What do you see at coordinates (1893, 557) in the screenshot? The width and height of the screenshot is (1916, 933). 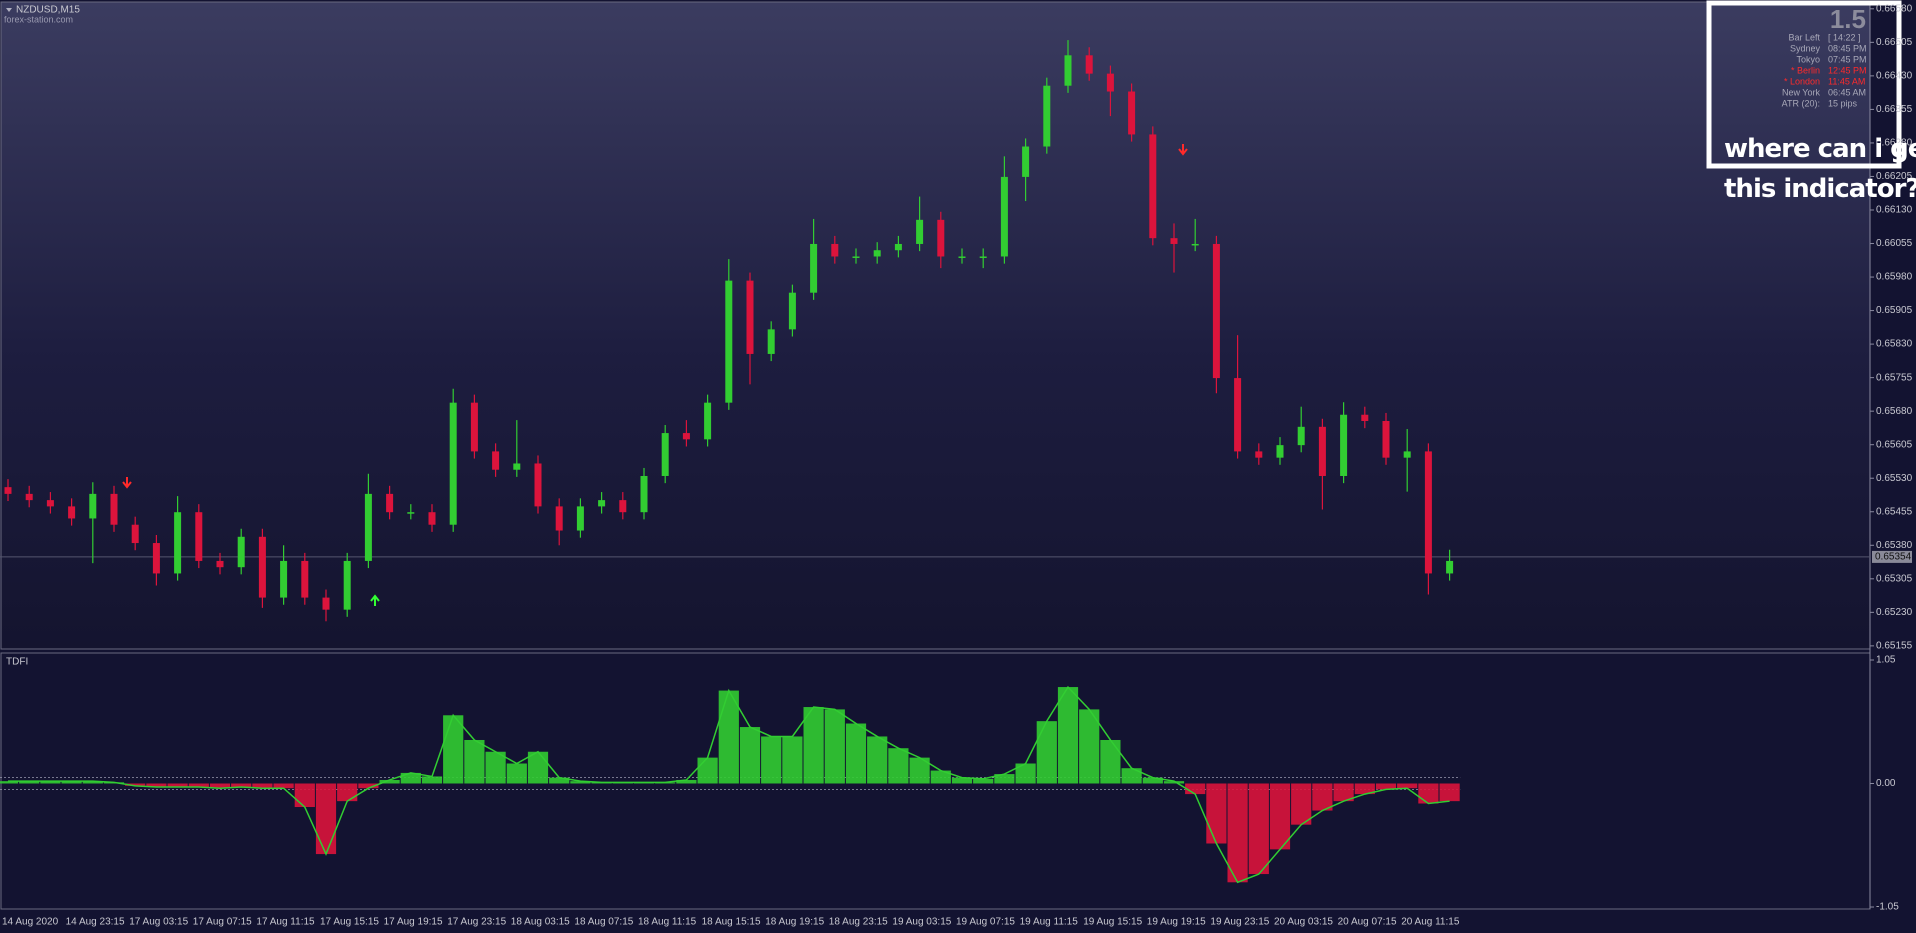 I see `last-price-label: 0.65354` at bounding box center [1893, 557].